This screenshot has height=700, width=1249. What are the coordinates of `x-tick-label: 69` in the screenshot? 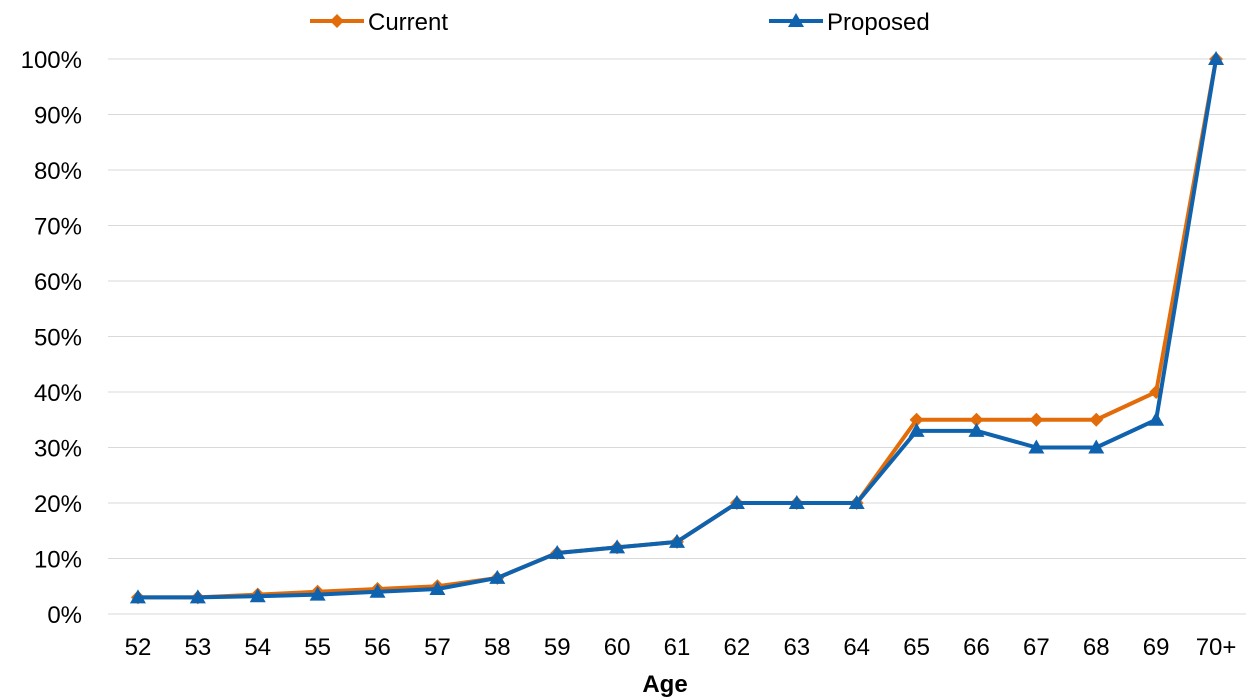 It's located at (1156, 647).